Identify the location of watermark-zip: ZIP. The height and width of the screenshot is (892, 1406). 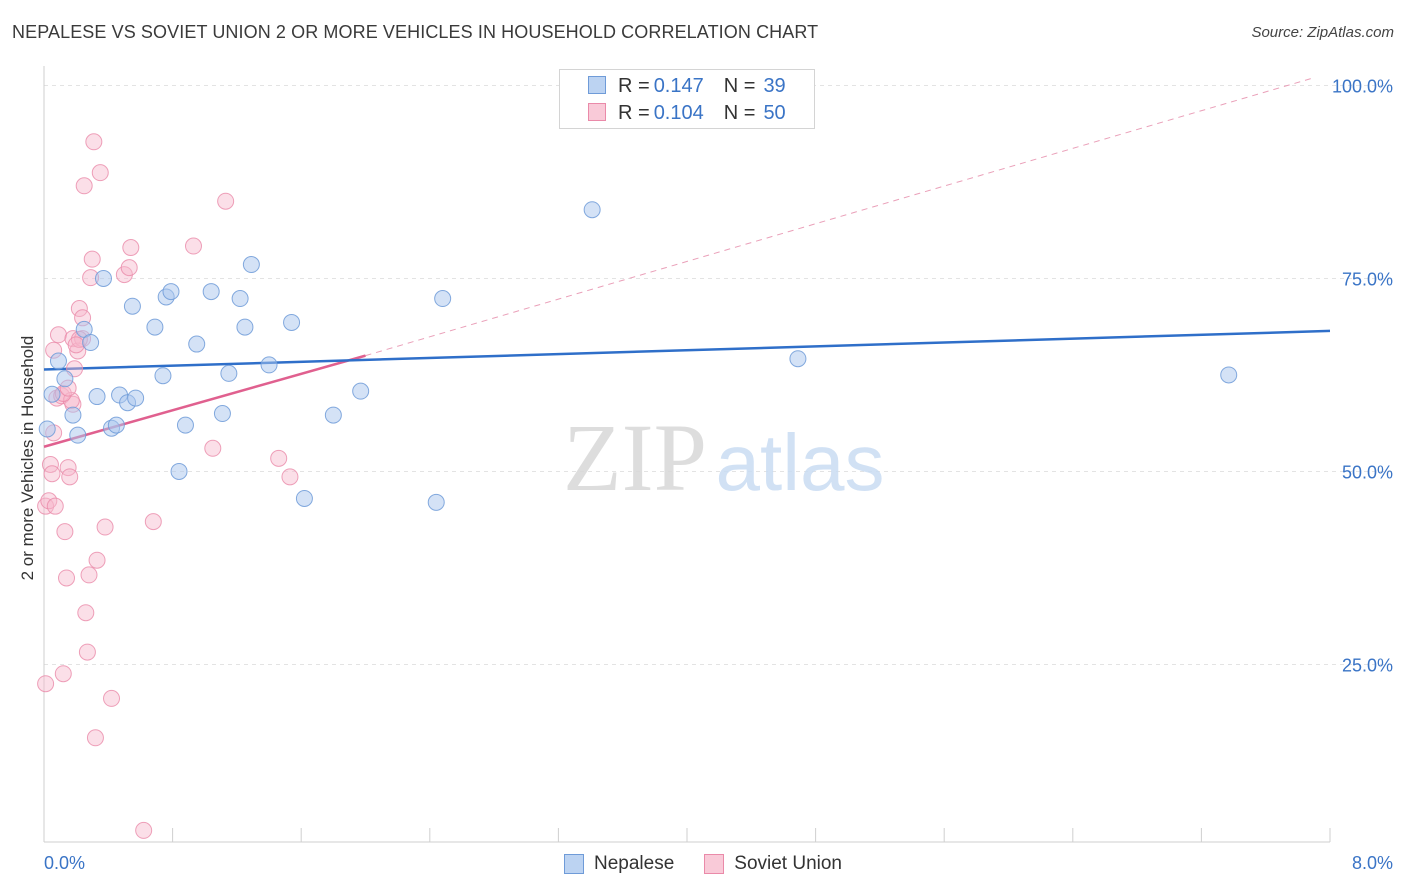
(635, 457).